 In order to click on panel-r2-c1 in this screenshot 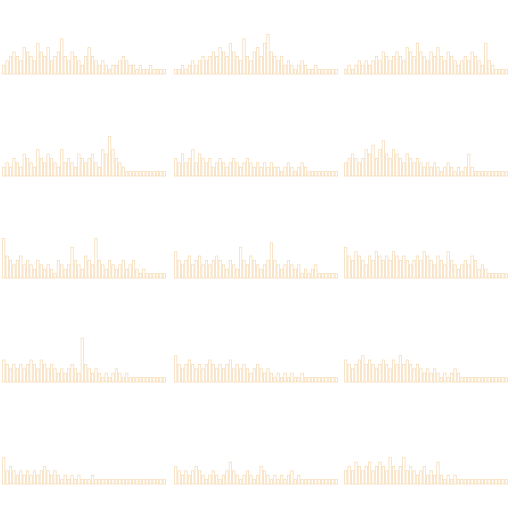, I will do `click(84, 156)`.